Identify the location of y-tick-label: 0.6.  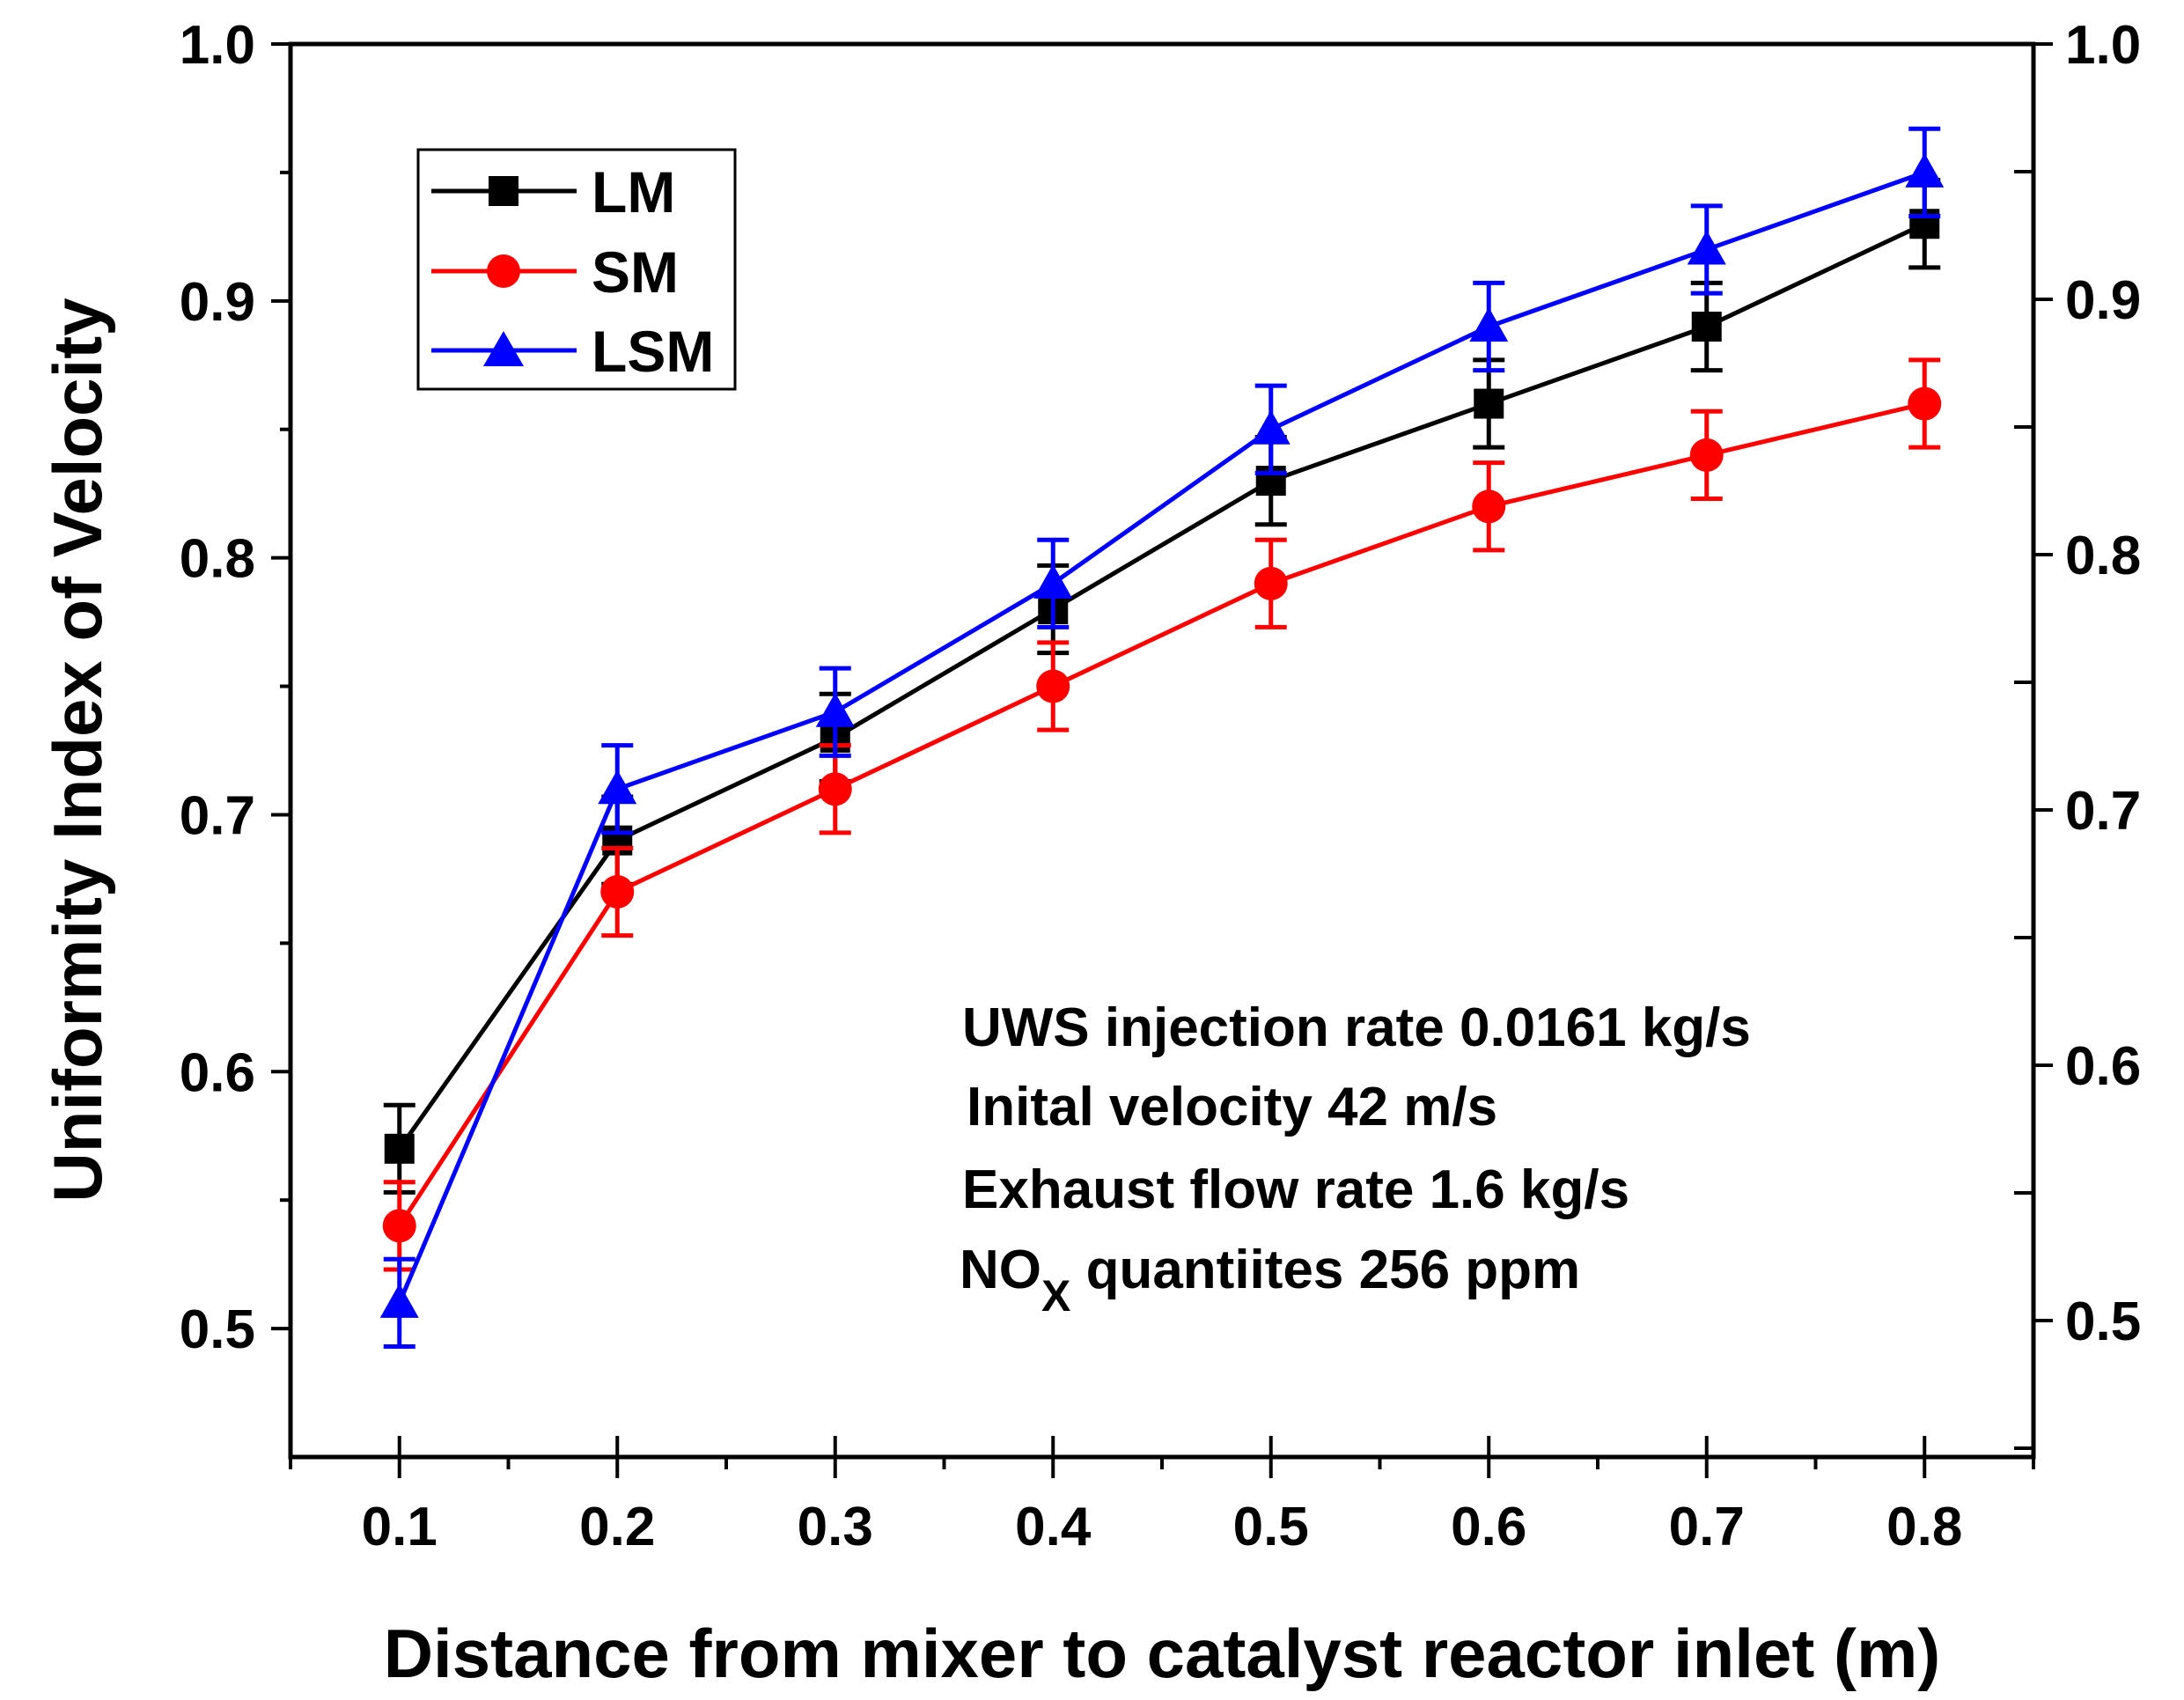
(217, 1073).